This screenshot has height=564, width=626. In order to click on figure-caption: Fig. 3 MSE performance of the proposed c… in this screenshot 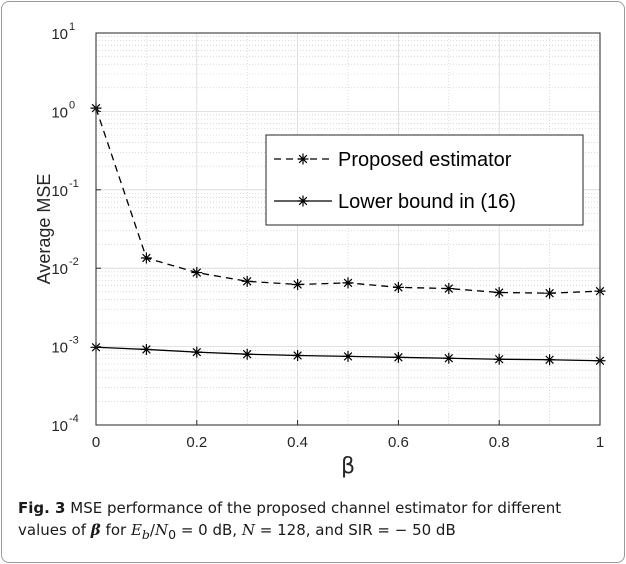, I will do `click(315, 521)`.